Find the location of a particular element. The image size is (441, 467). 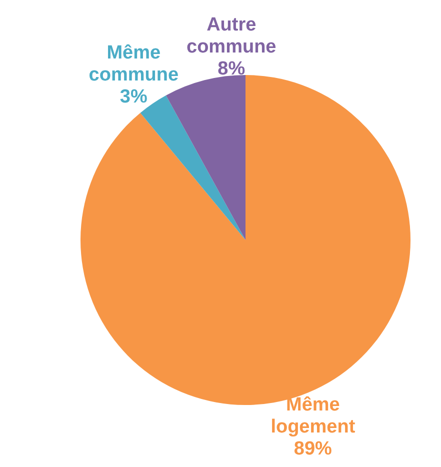

slice-label: Même logement is located at coordinates (313, 416).